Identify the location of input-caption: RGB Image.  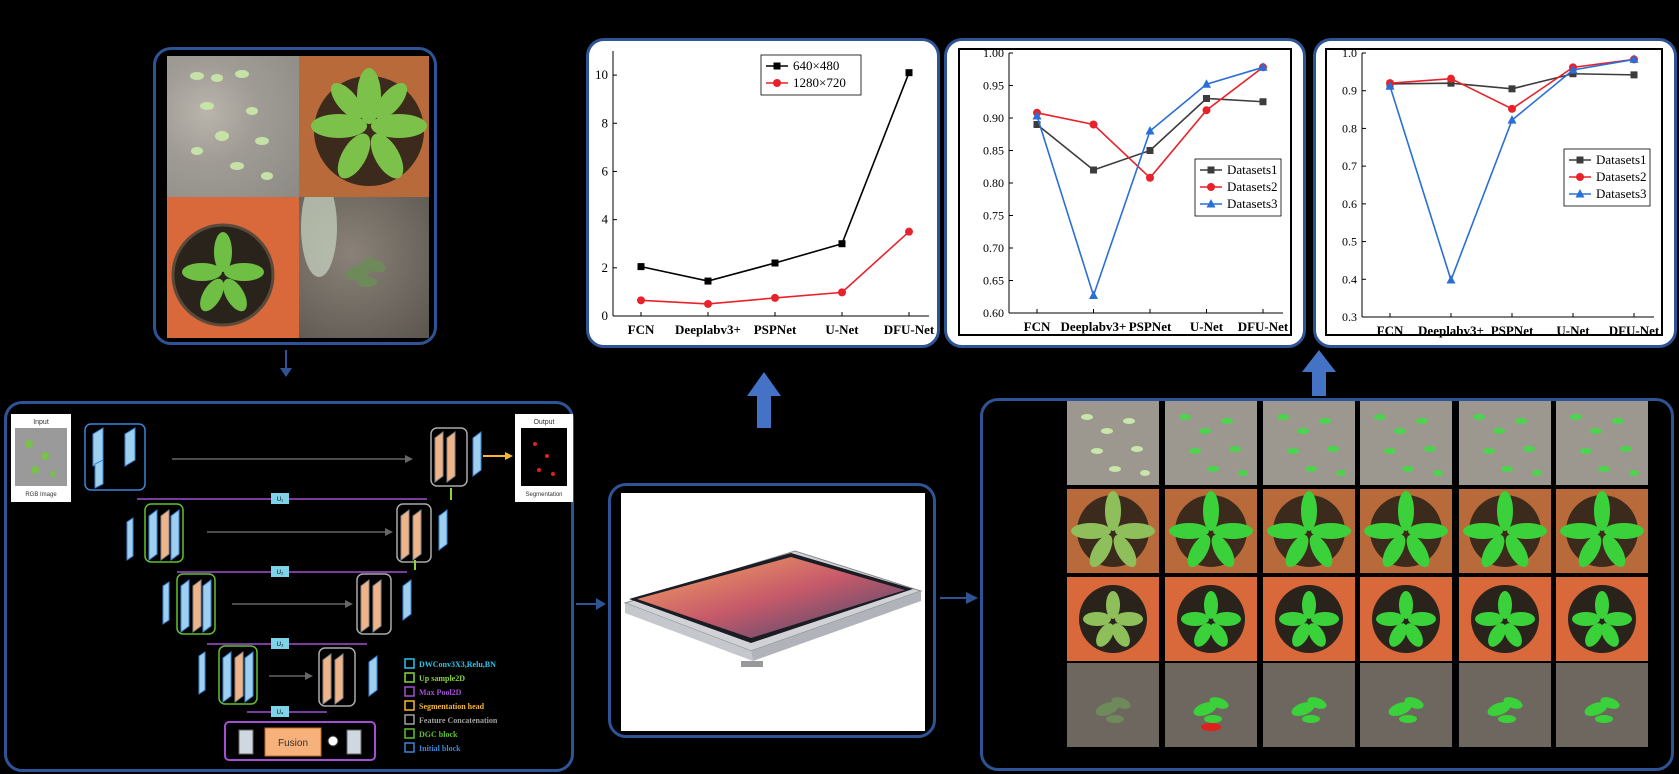
(41, 495).